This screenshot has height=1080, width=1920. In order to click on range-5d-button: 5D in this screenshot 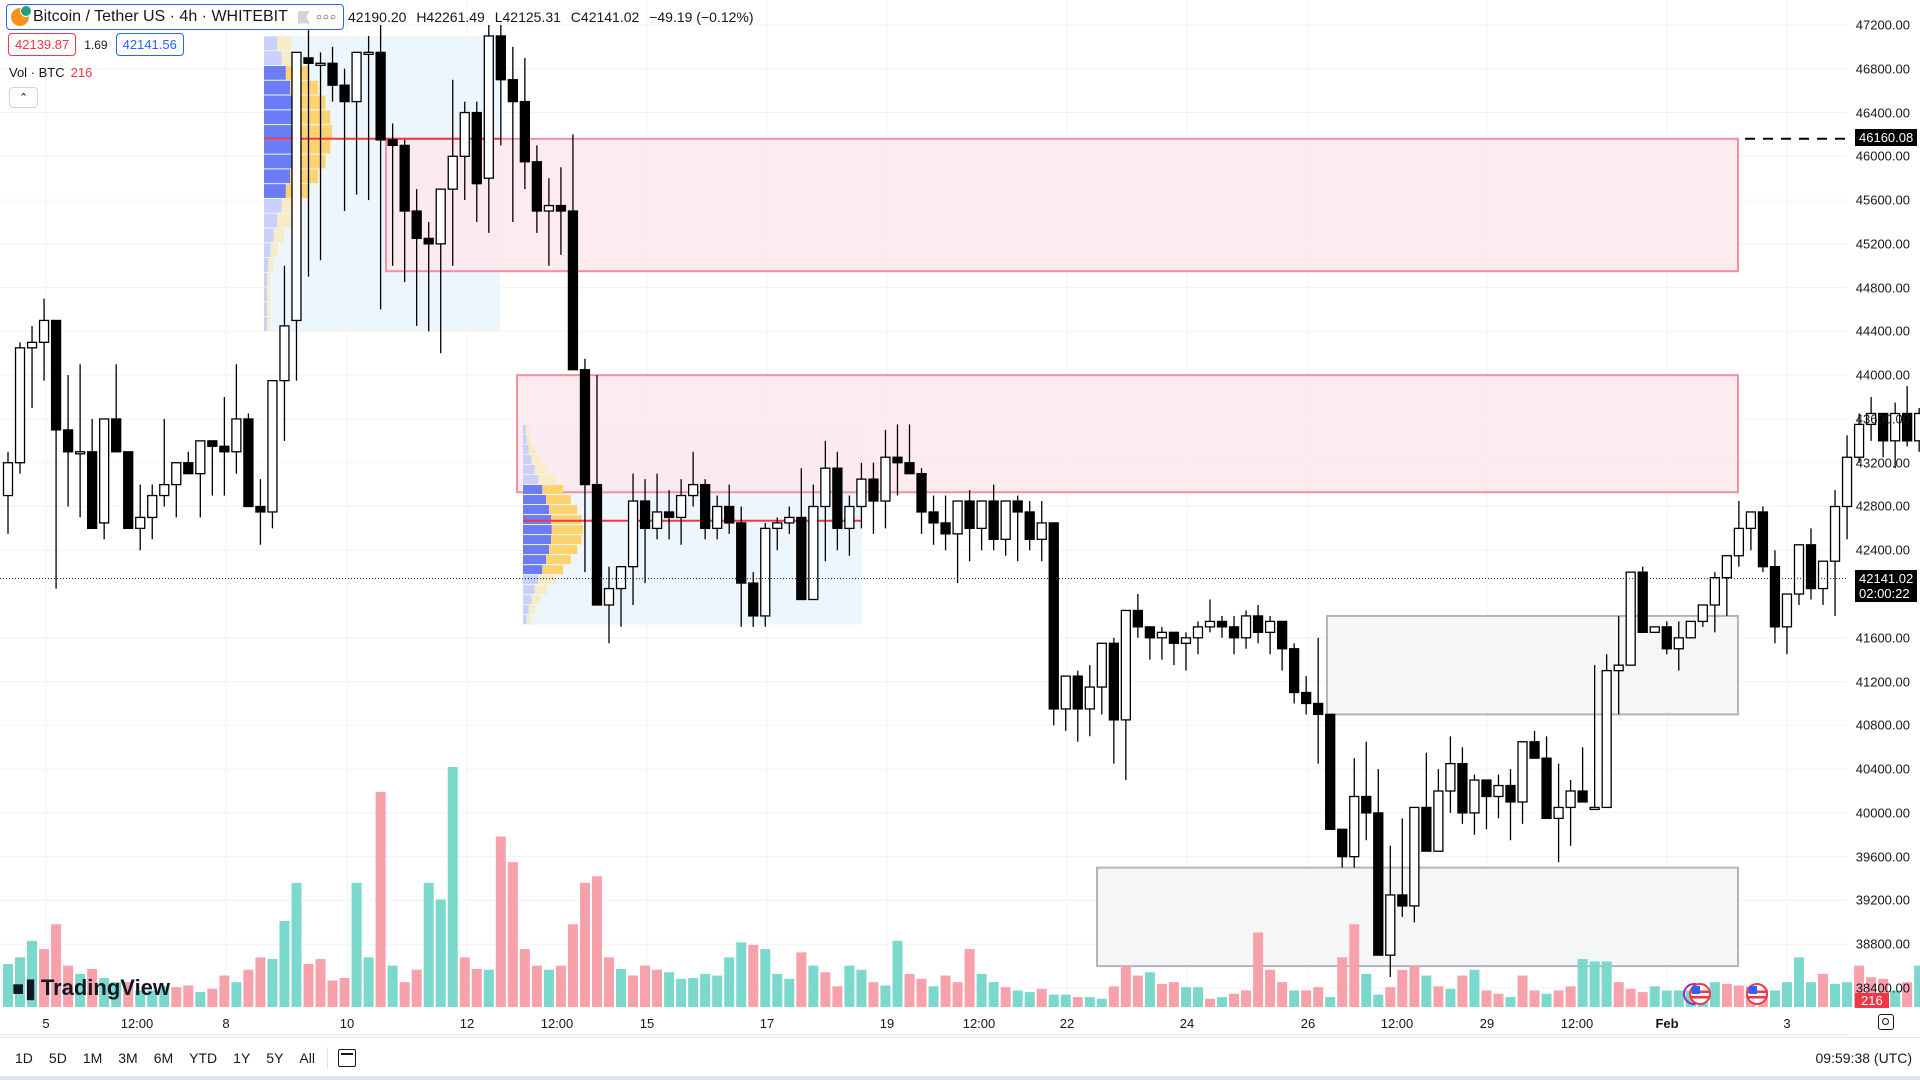, I will do `click(57, 1058)`.